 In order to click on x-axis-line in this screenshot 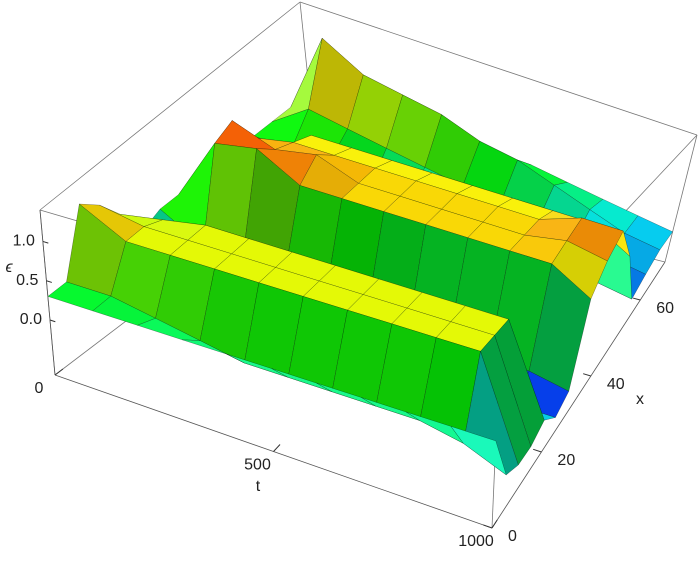, I will do `click(578, 395)`.